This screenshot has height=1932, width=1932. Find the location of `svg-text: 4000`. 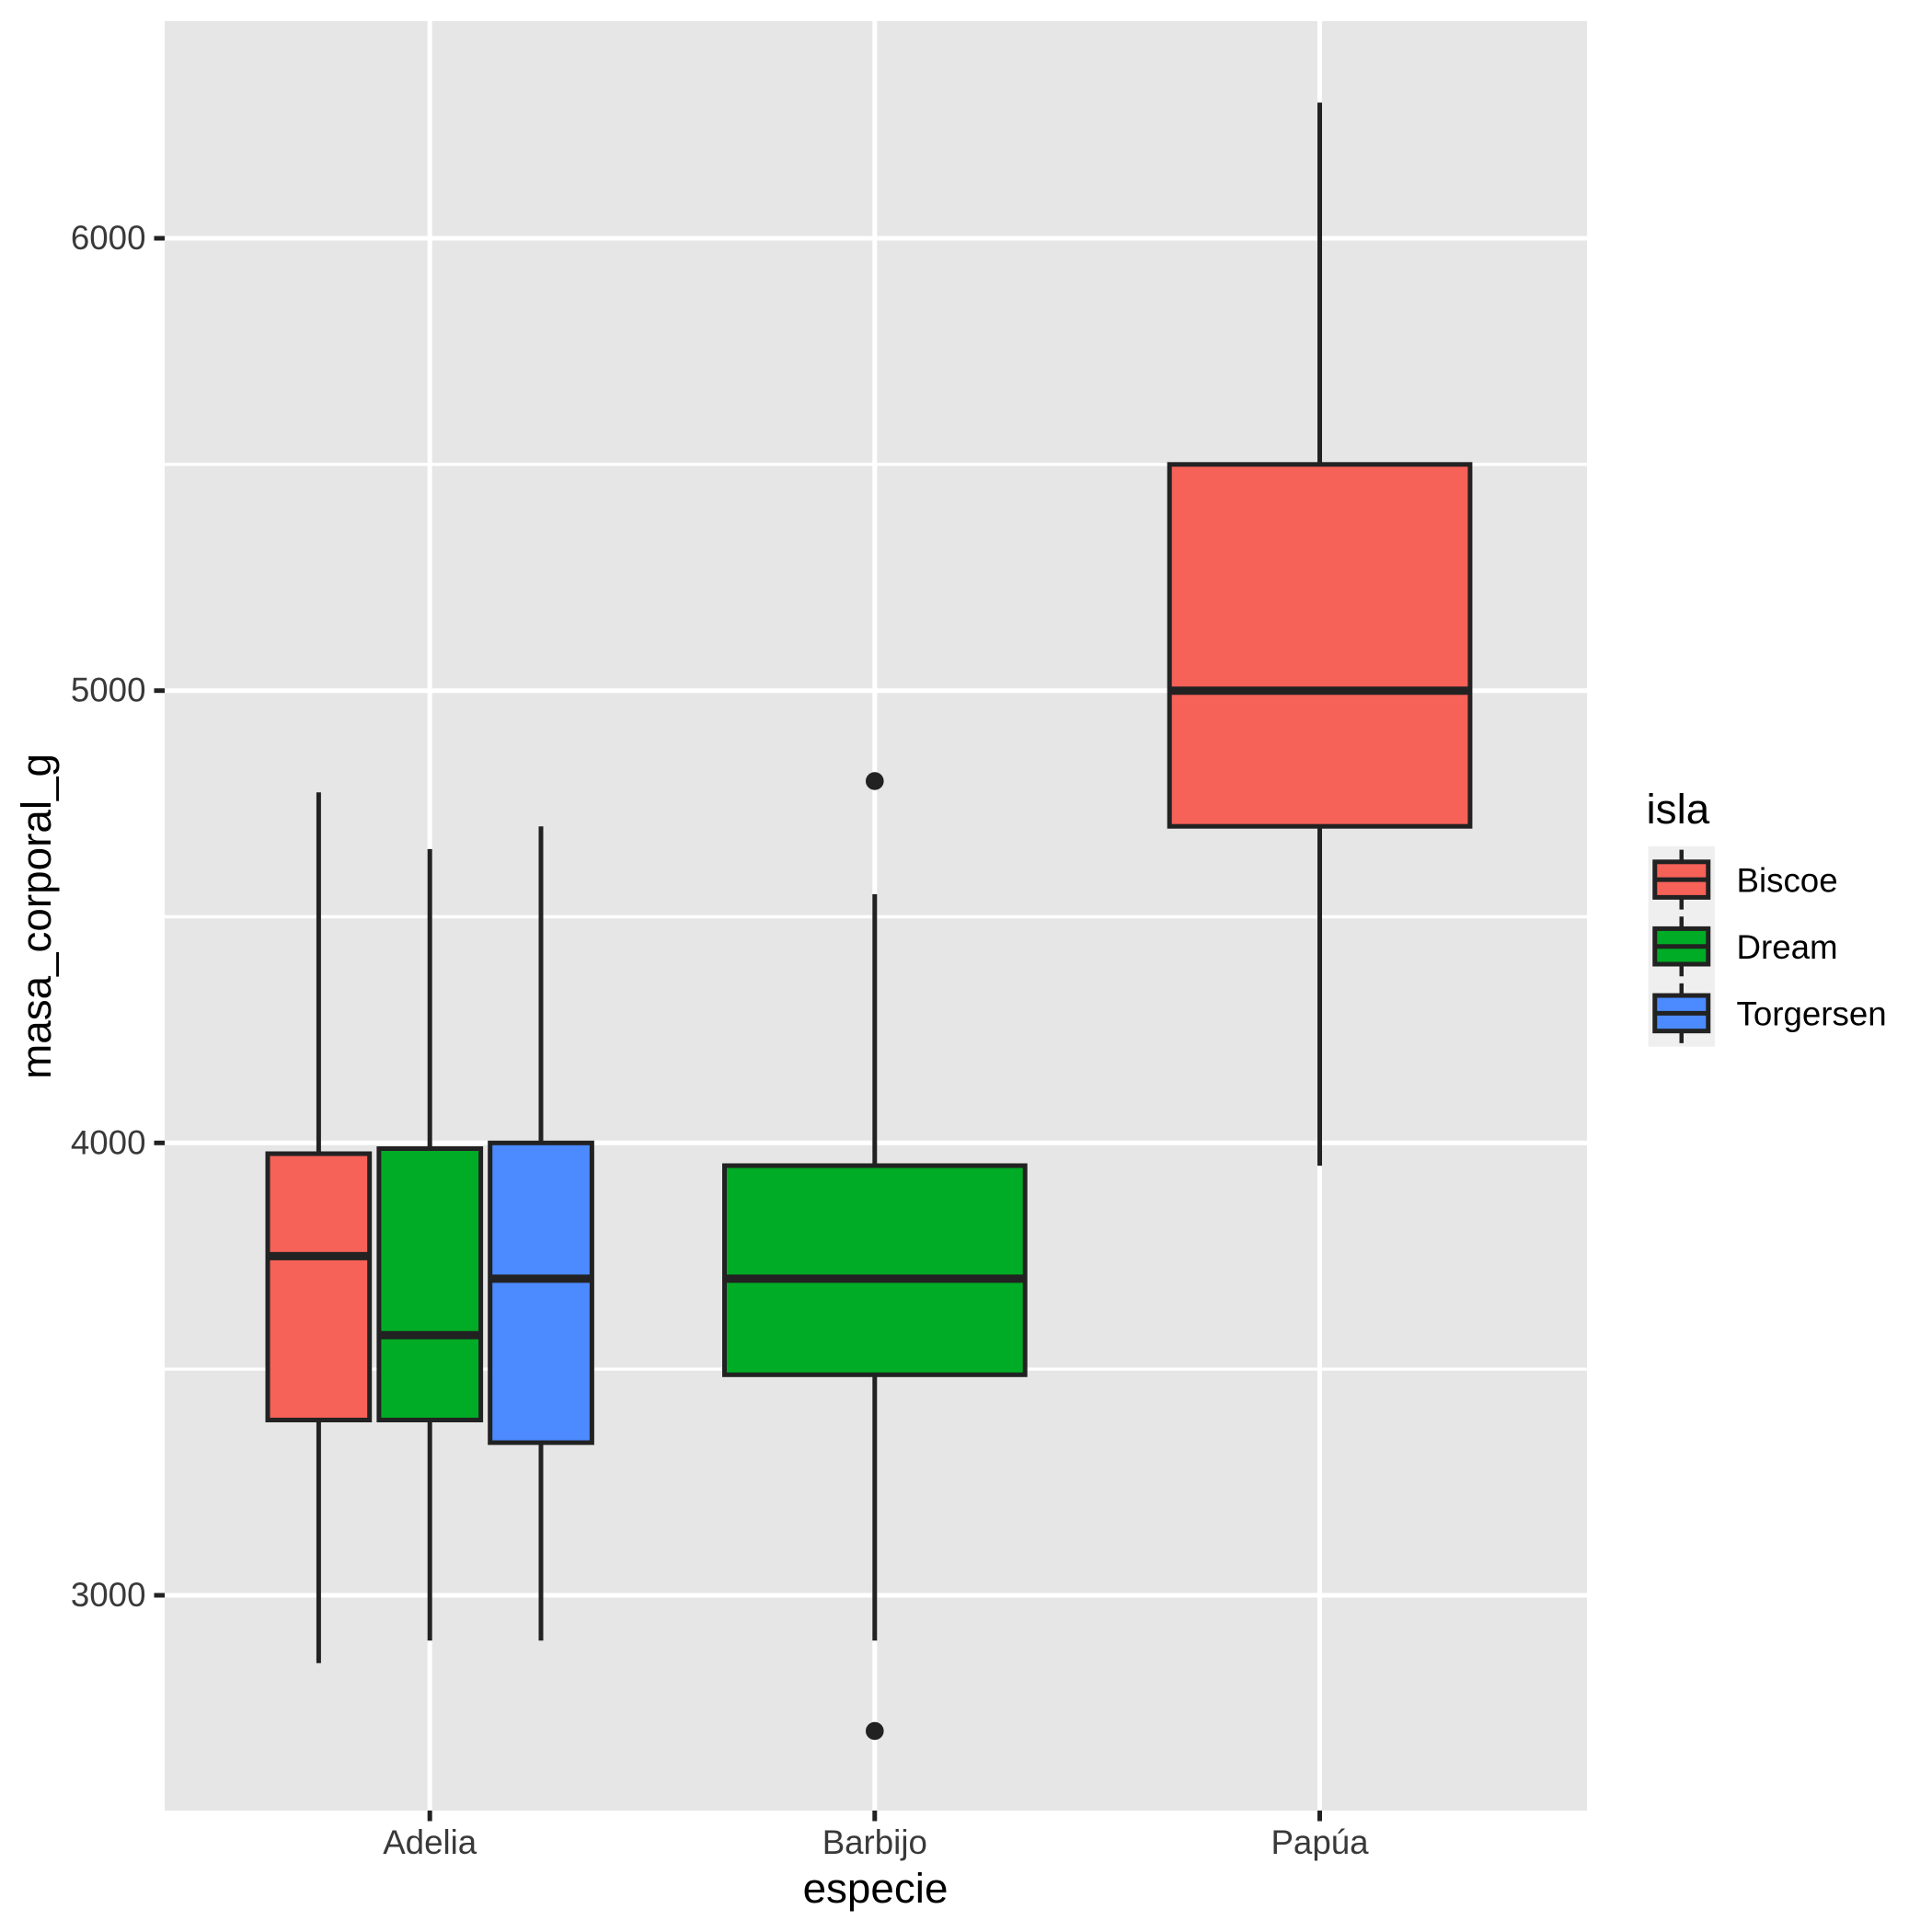

svg-text: 4000 is located at coordinates (108, 1142).